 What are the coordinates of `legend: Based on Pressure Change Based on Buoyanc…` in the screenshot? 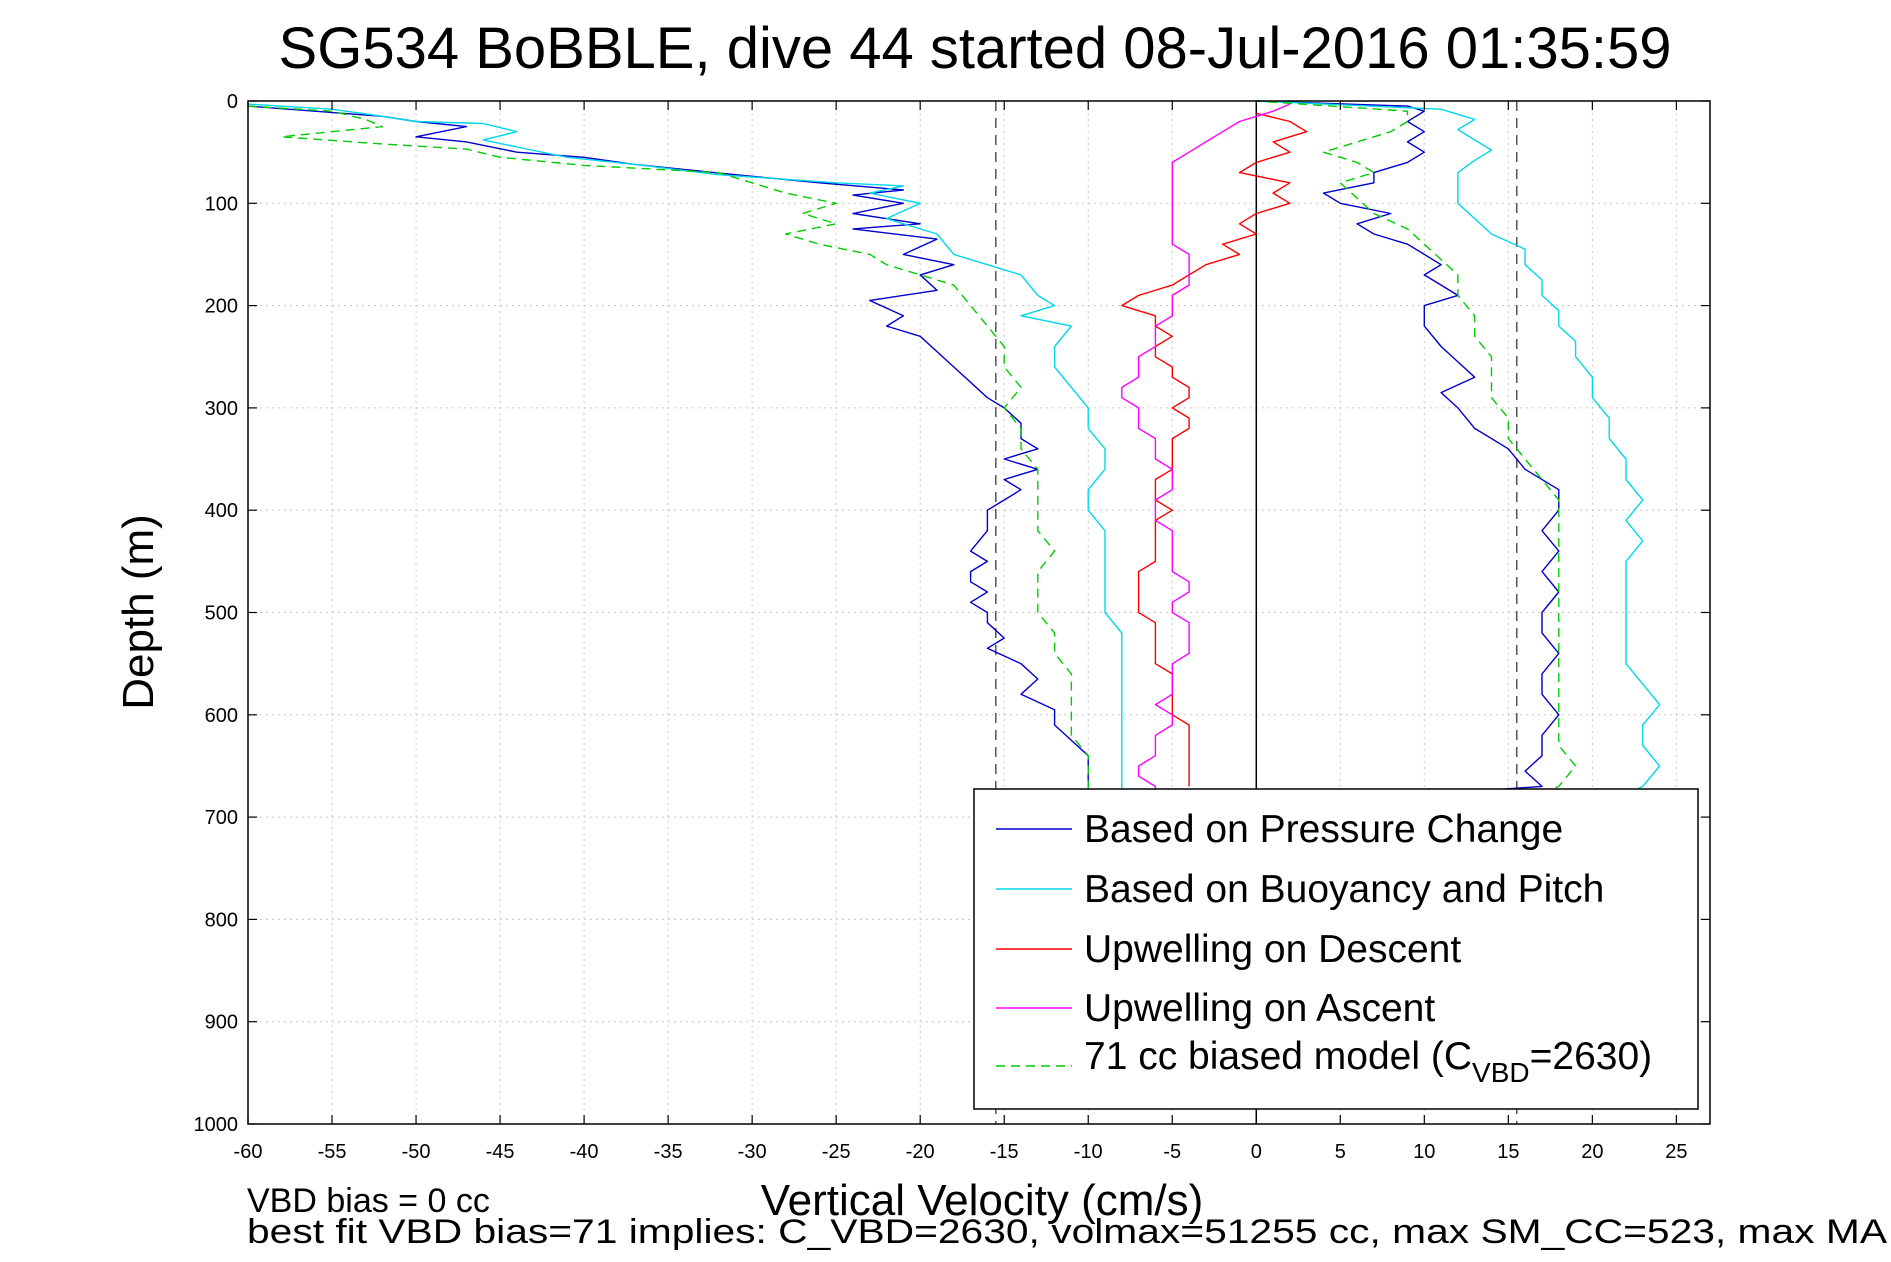 It's located at (1336, 949).